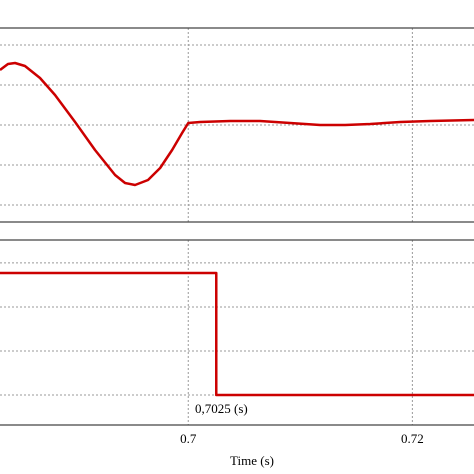 This screenshot has width=474, height=474. Describe the element at coordinates (188, 438) in the screenshot. I see `x-tick-label: 0.7` at that location.